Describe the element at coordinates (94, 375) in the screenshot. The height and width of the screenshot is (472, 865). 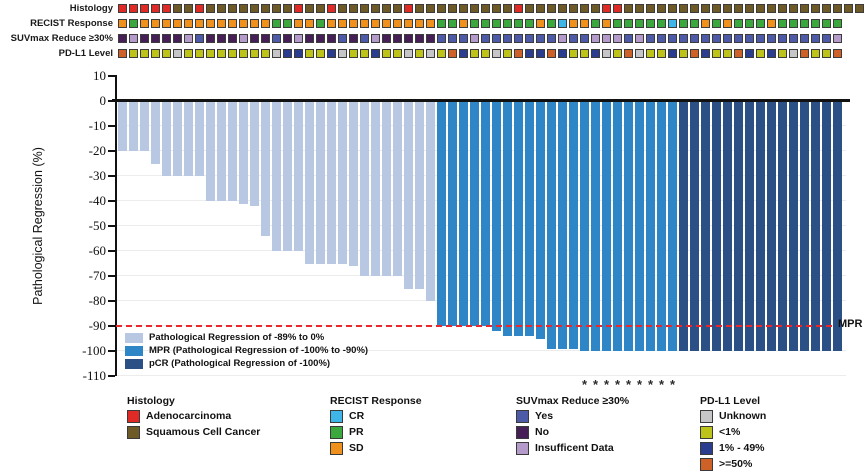
I see `y-tick-label: -110` at that location.